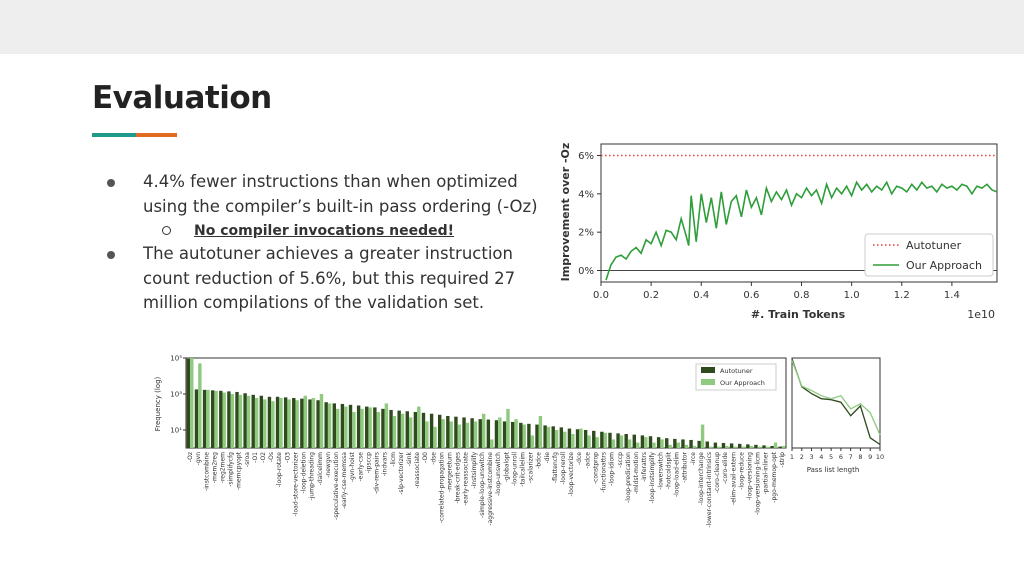 Image resolution: width=1024 pixels, height=576 pixels. I want to click on x-tick-label: 7, so click(851, 457).